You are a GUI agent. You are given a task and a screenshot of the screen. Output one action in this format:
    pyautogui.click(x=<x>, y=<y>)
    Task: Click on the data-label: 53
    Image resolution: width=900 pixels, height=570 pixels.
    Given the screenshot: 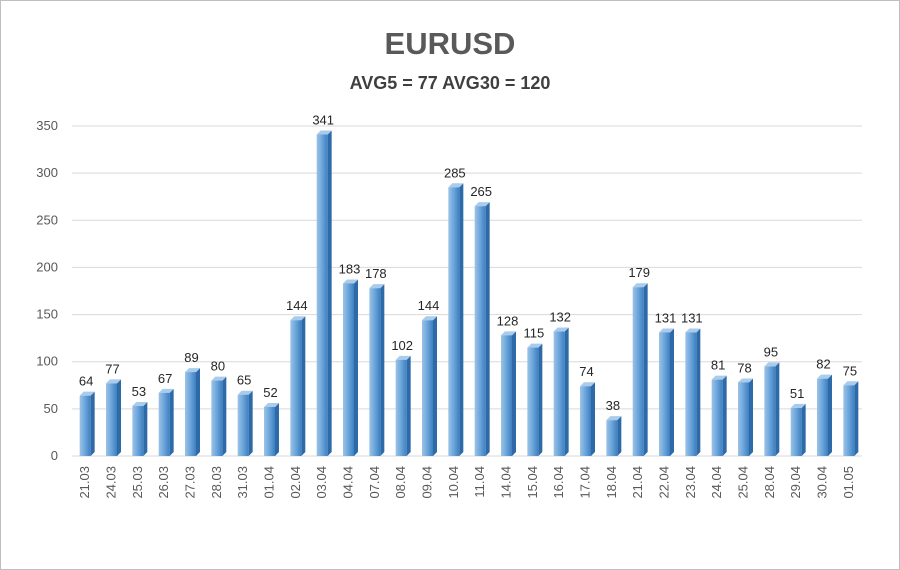 What is the action you would take?
    pyautogui.click(x=139, y=391)
    